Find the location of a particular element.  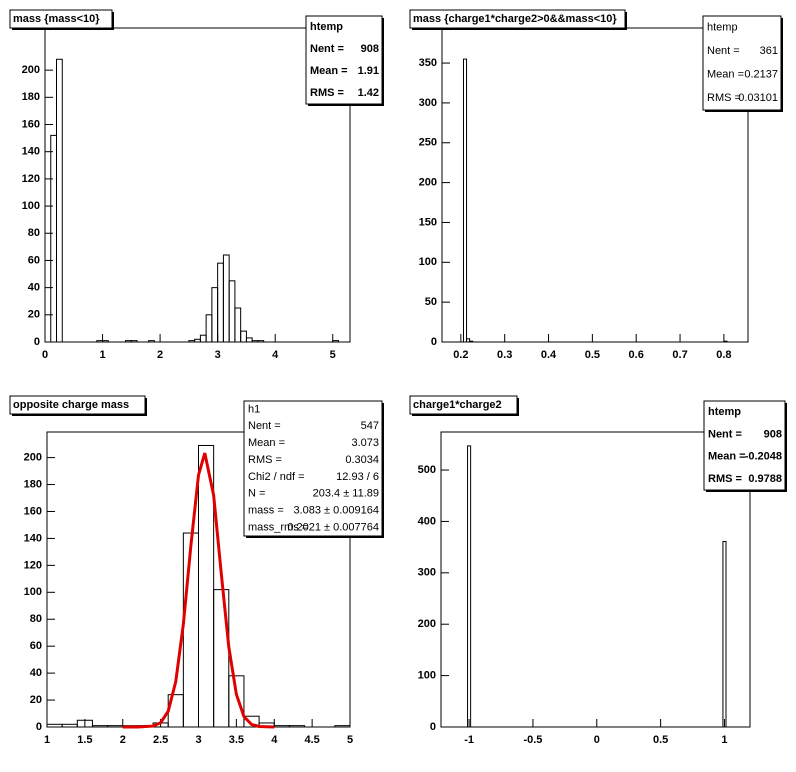

chart-title: opposite charge mass is located at coordinates (71, 405).